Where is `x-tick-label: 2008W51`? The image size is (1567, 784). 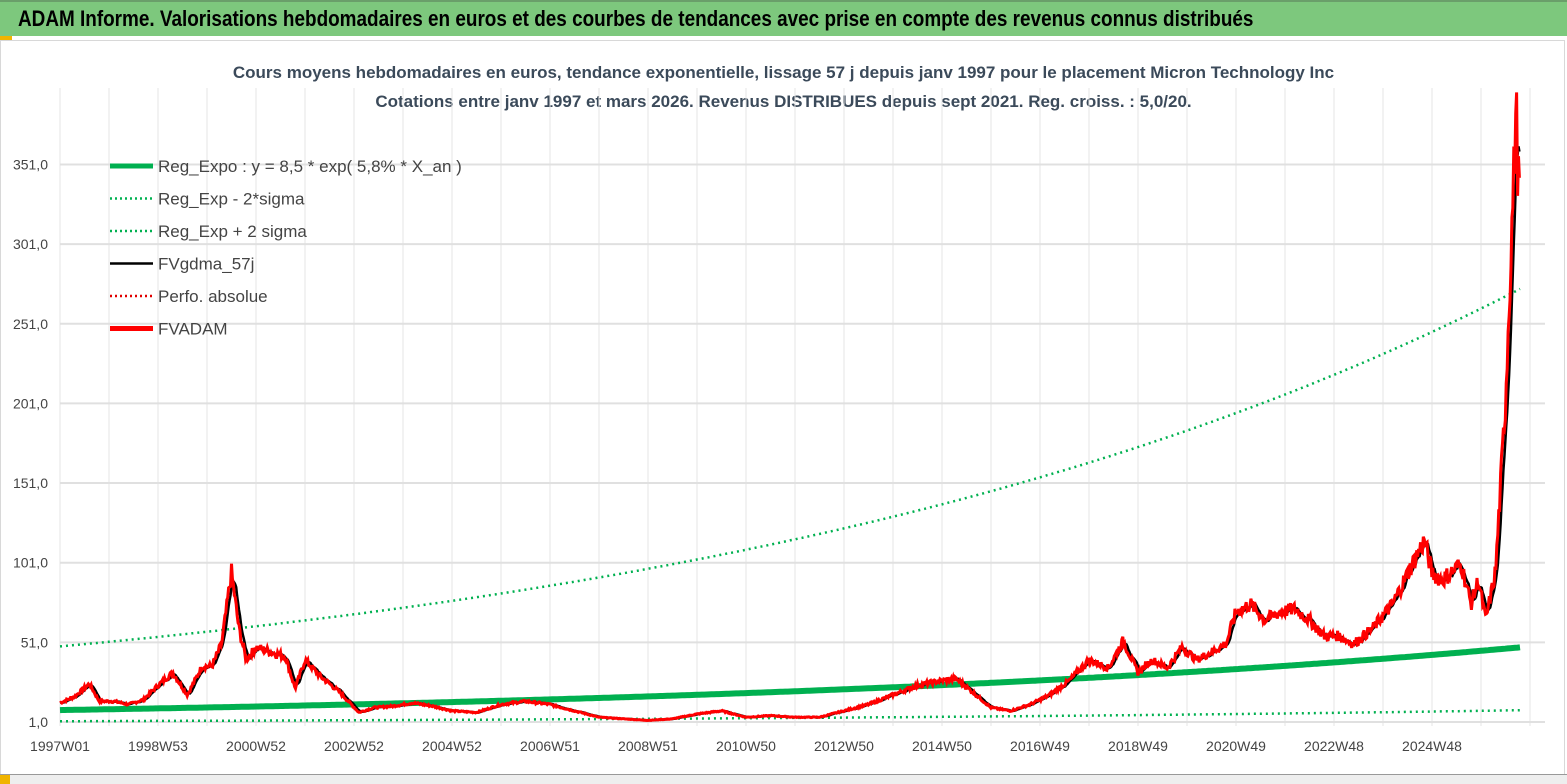
x-tick-label: 2008W51 is located at coordinates (648, 746).